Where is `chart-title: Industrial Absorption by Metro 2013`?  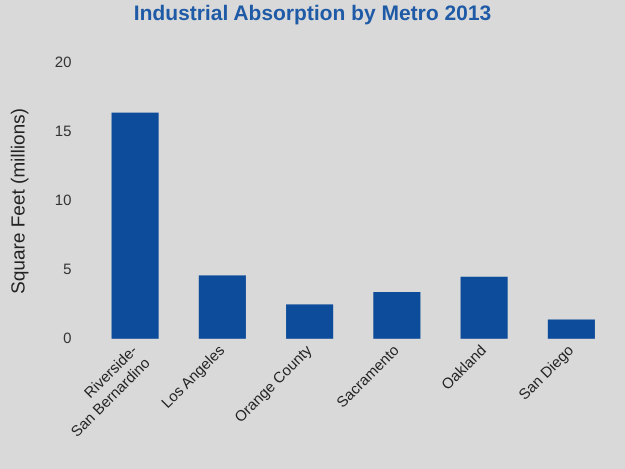
chart-title: Industrial Absorption by Metro 2013 is located at coordinates (312, 14).